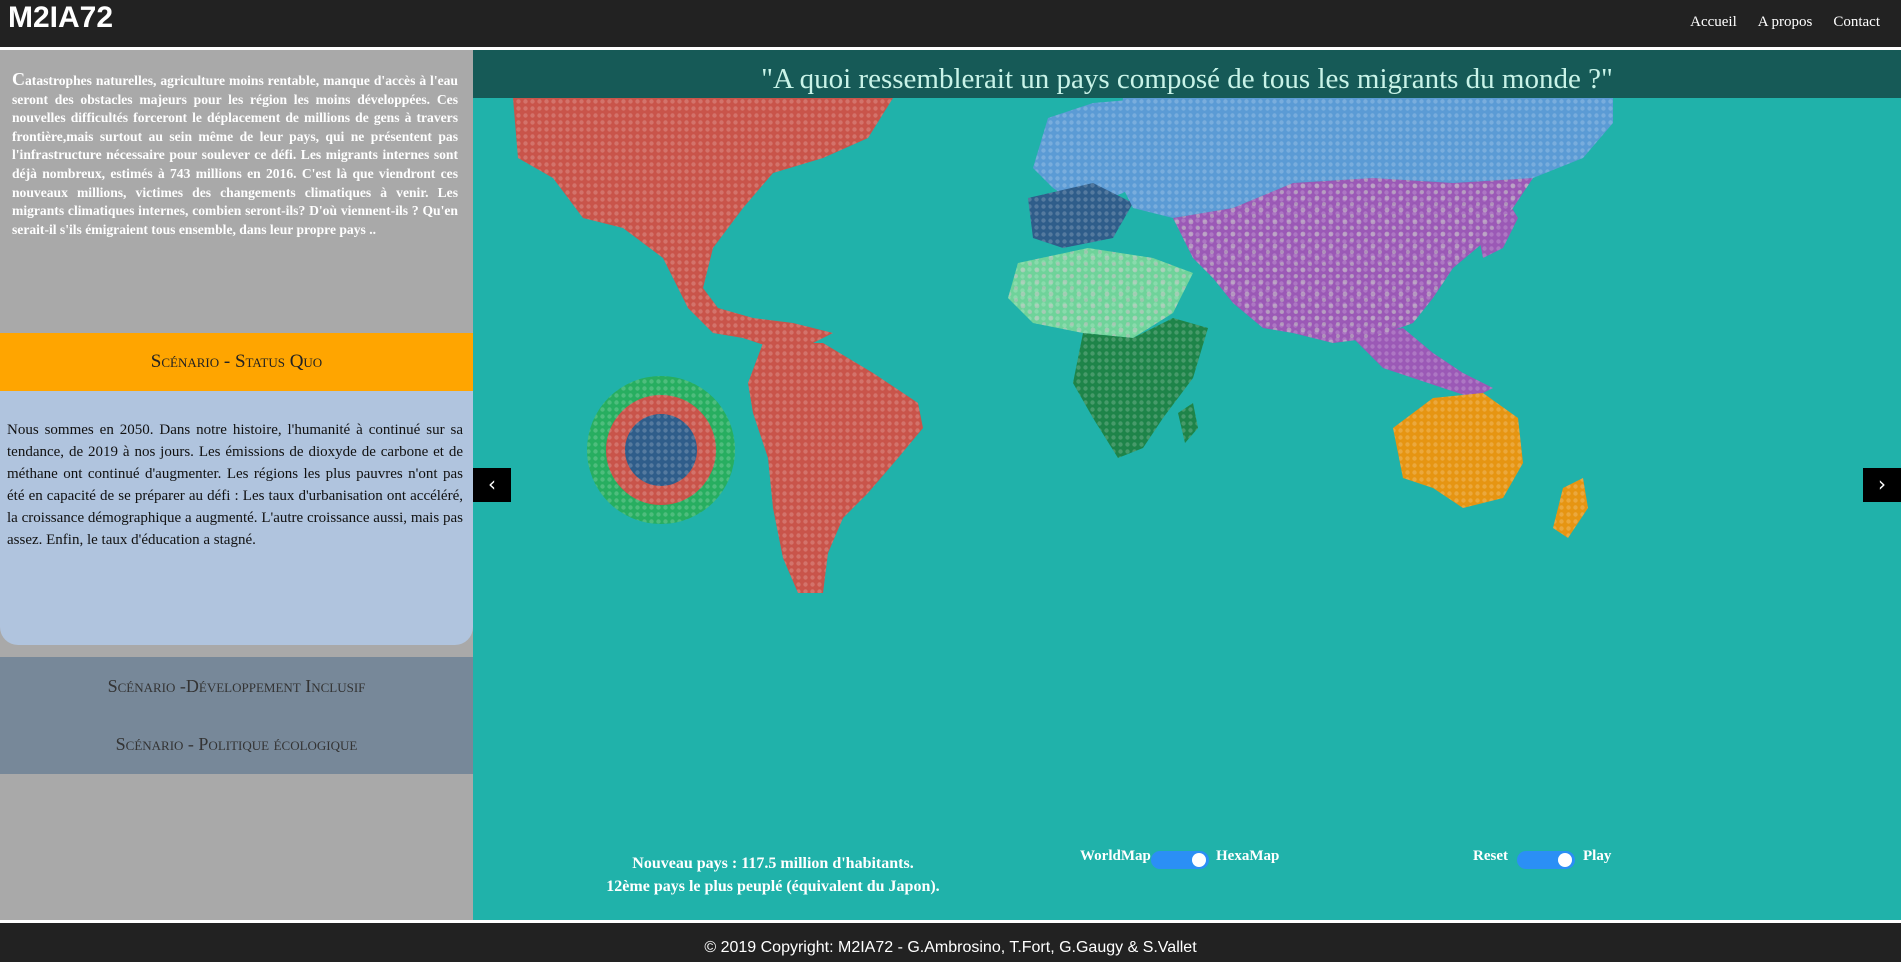 The width and height of the screenshot is (1901, 973). I want to click on new-country-hexamap, so click(661, 450).